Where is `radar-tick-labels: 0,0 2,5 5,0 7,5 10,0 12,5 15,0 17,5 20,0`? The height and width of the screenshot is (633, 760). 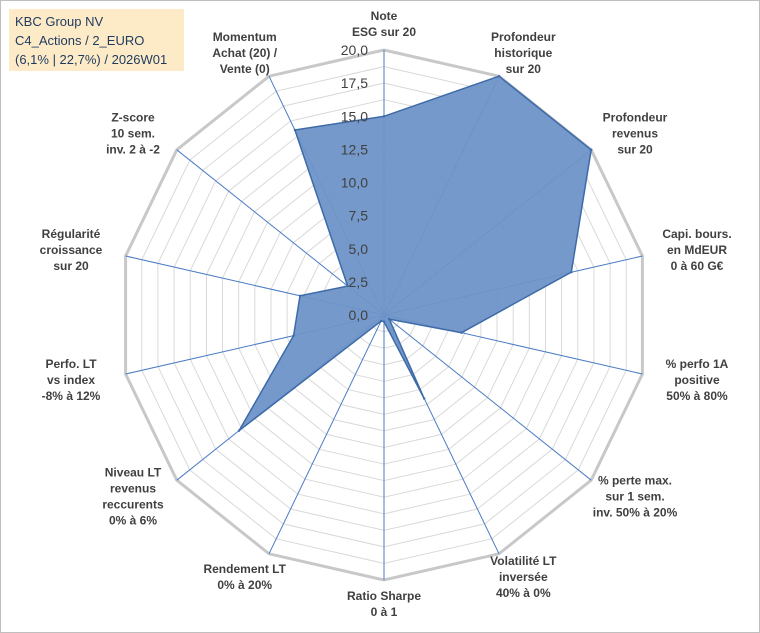 radar-tick-labels: 0,0 2,5 5,0 7,5 10,0 12,5 15,0 17,5 20,0 is located at coordinates (354, 182).